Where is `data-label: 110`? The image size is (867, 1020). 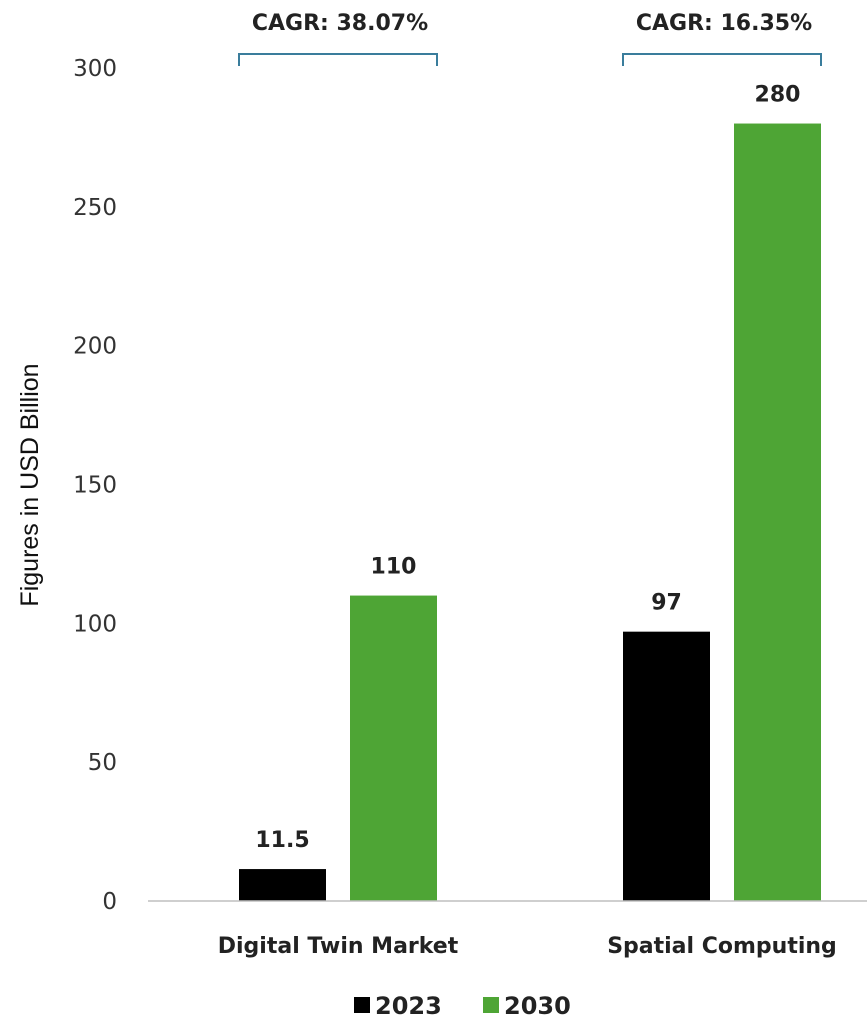
data-label: 110 is located at coordinates (394, 567).